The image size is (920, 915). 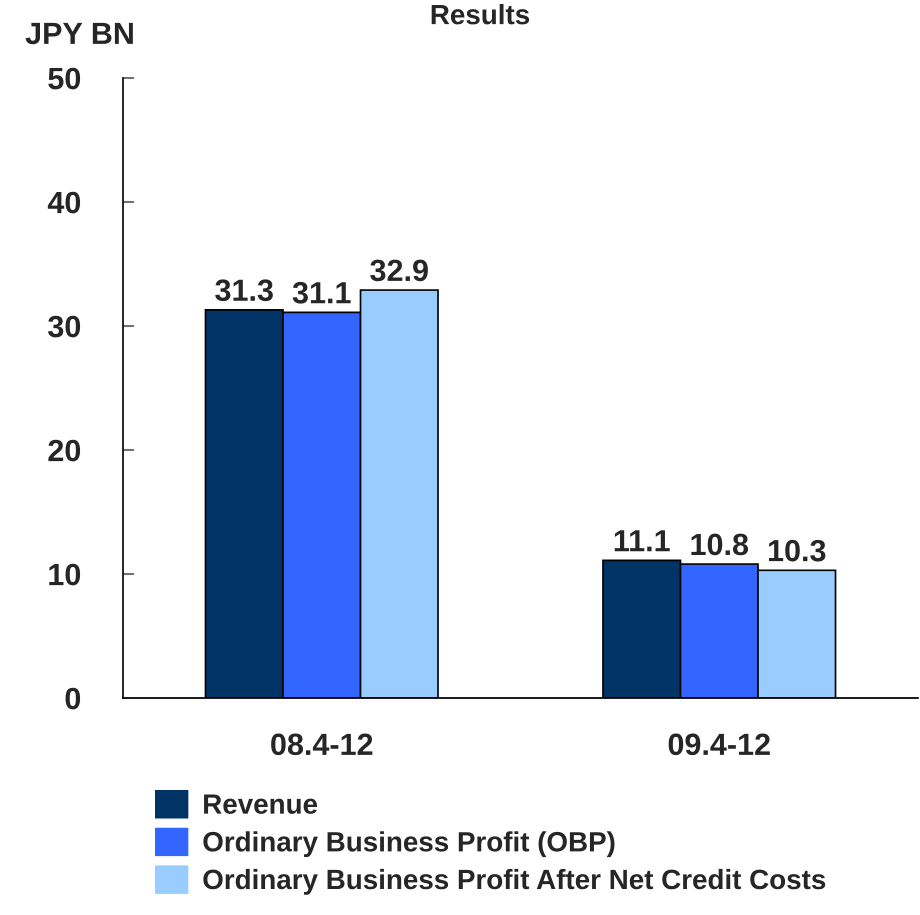 What do you see at coordinates (64, 79) in the screenshot?
I see `y-tick-label: 50` at bounding box center [64, 79].